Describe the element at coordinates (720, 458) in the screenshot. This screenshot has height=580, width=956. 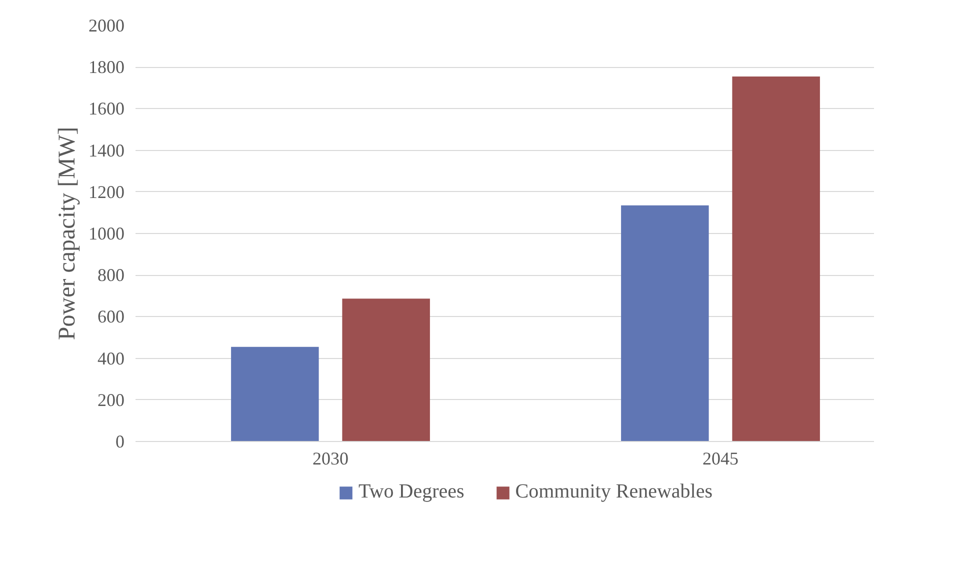
I see `x-tick-label: 2045` at that location.